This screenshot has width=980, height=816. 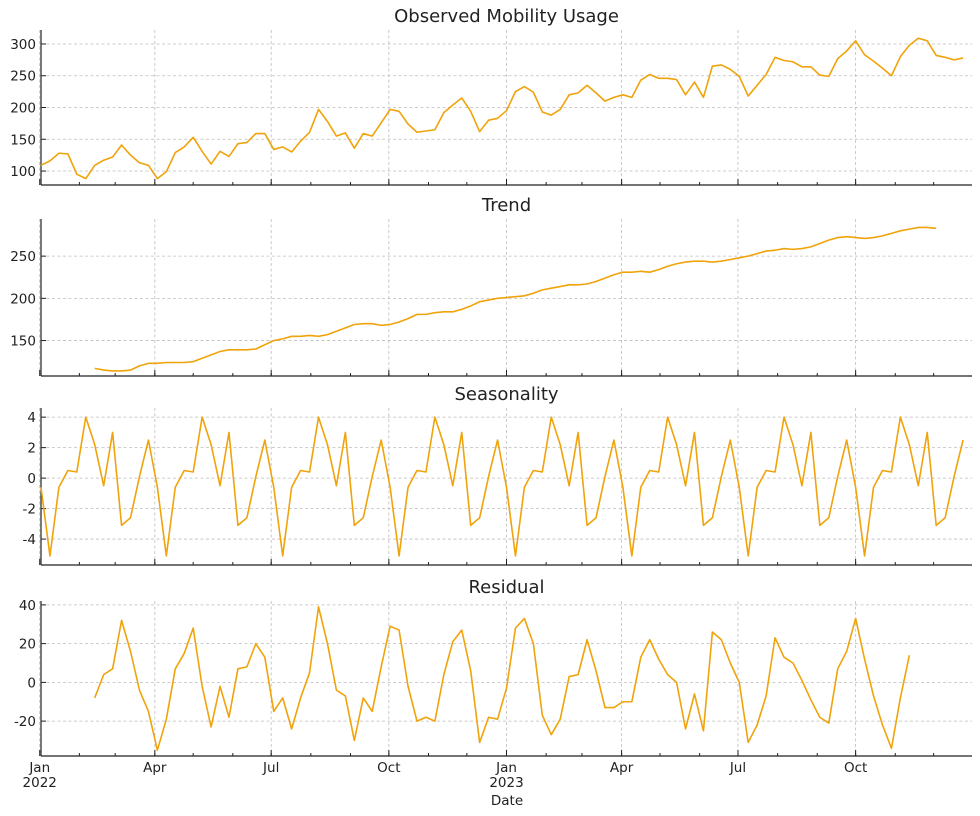 What do you see at coordinates (506, 783) in the screenshot?
I see `x-tick-year-label: 2023` at bounding box center [506, 783].